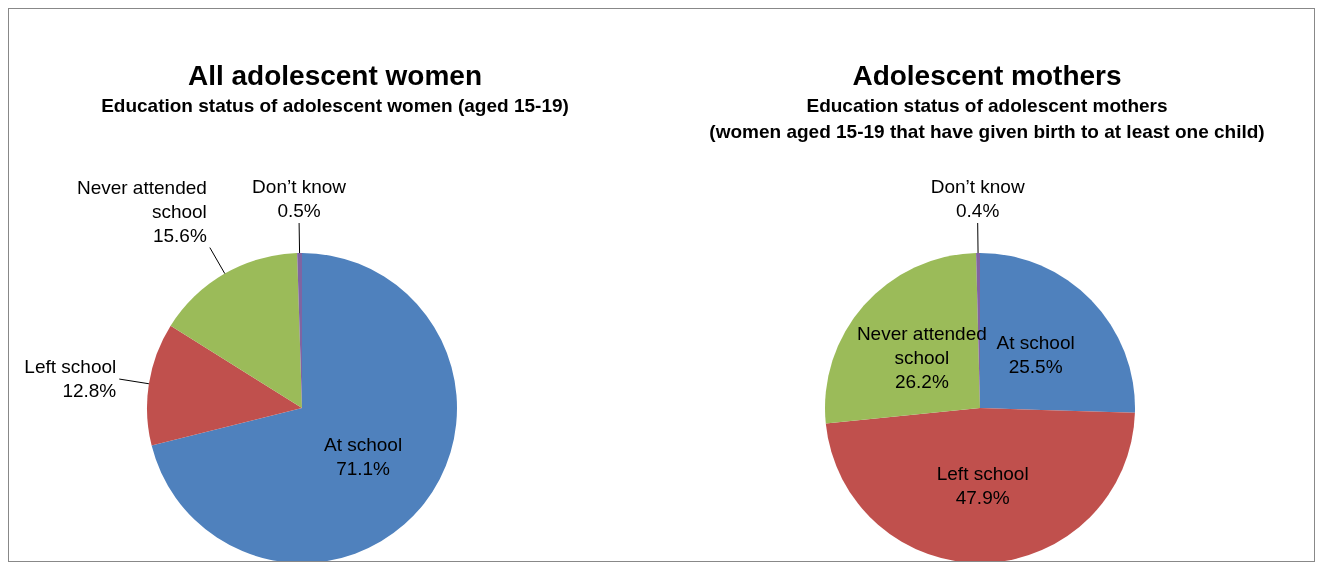 Image resolution: width=1323 pixels, height=568 pixels. Describe the element at coordinates (363, 468) in the screenshot. I see `data-label: 71.1%` at that location.